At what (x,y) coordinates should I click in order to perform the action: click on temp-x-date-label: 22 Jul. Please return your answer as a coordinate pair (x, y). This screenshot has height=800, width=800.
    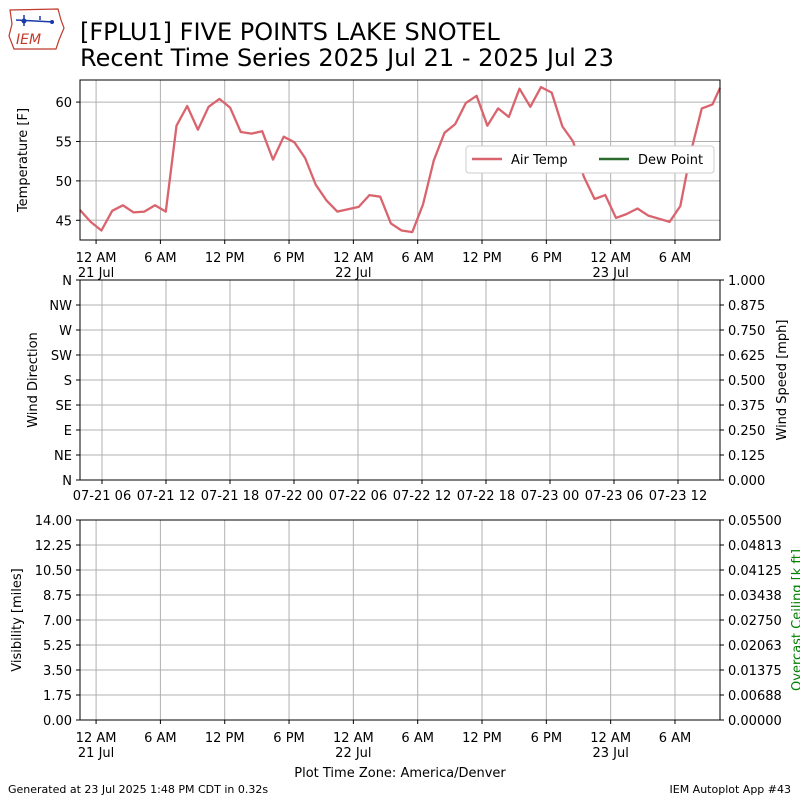
    Looking at the image, I should click on (353, 273).